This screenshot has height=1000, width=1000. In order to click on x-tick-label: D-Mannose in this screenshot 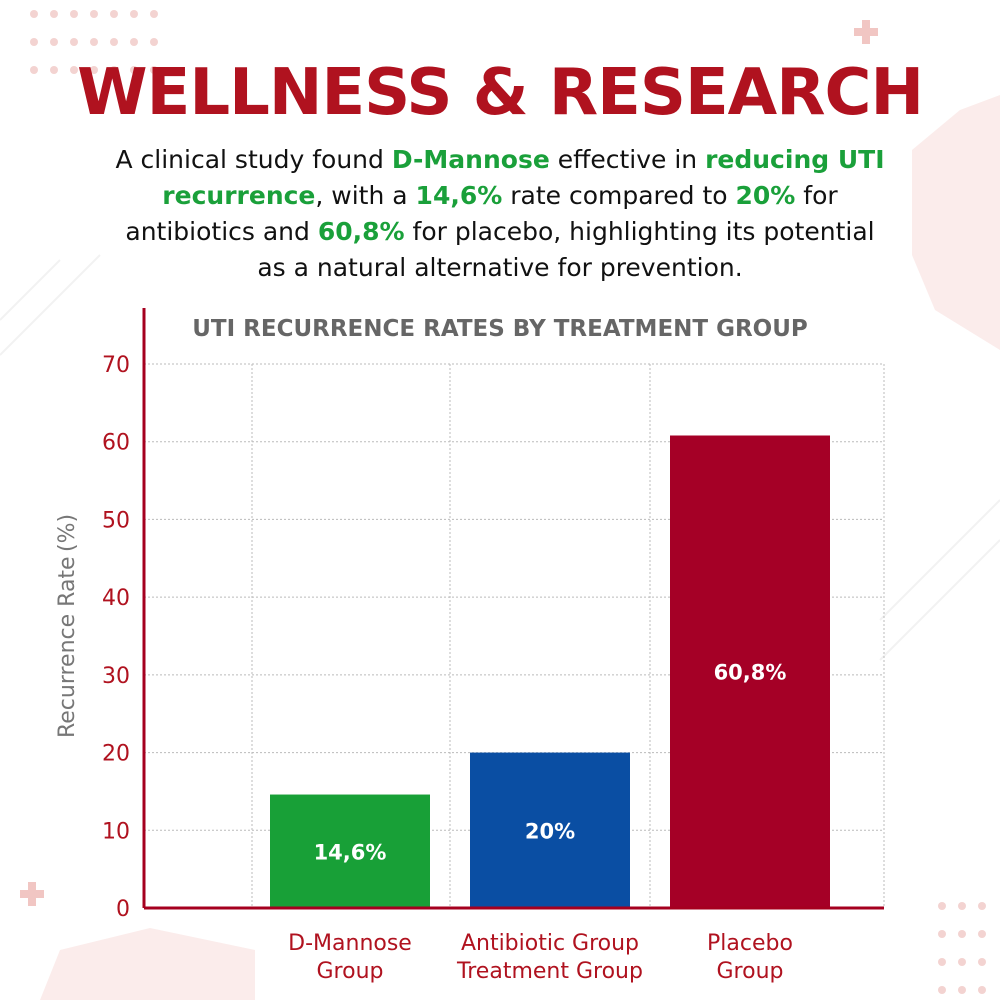, I will do `click(350, 943)`.